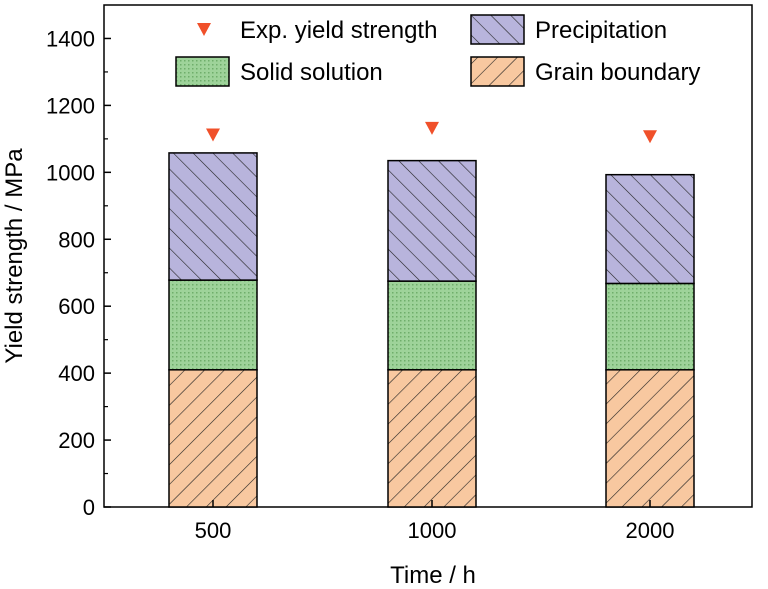 The width and height of the screenshot is (768, 589). What do you see at coordinates (70, 172) in the screenshot?
I see `y-tick-label-1000: 1000` at bounding box center [70, 172].